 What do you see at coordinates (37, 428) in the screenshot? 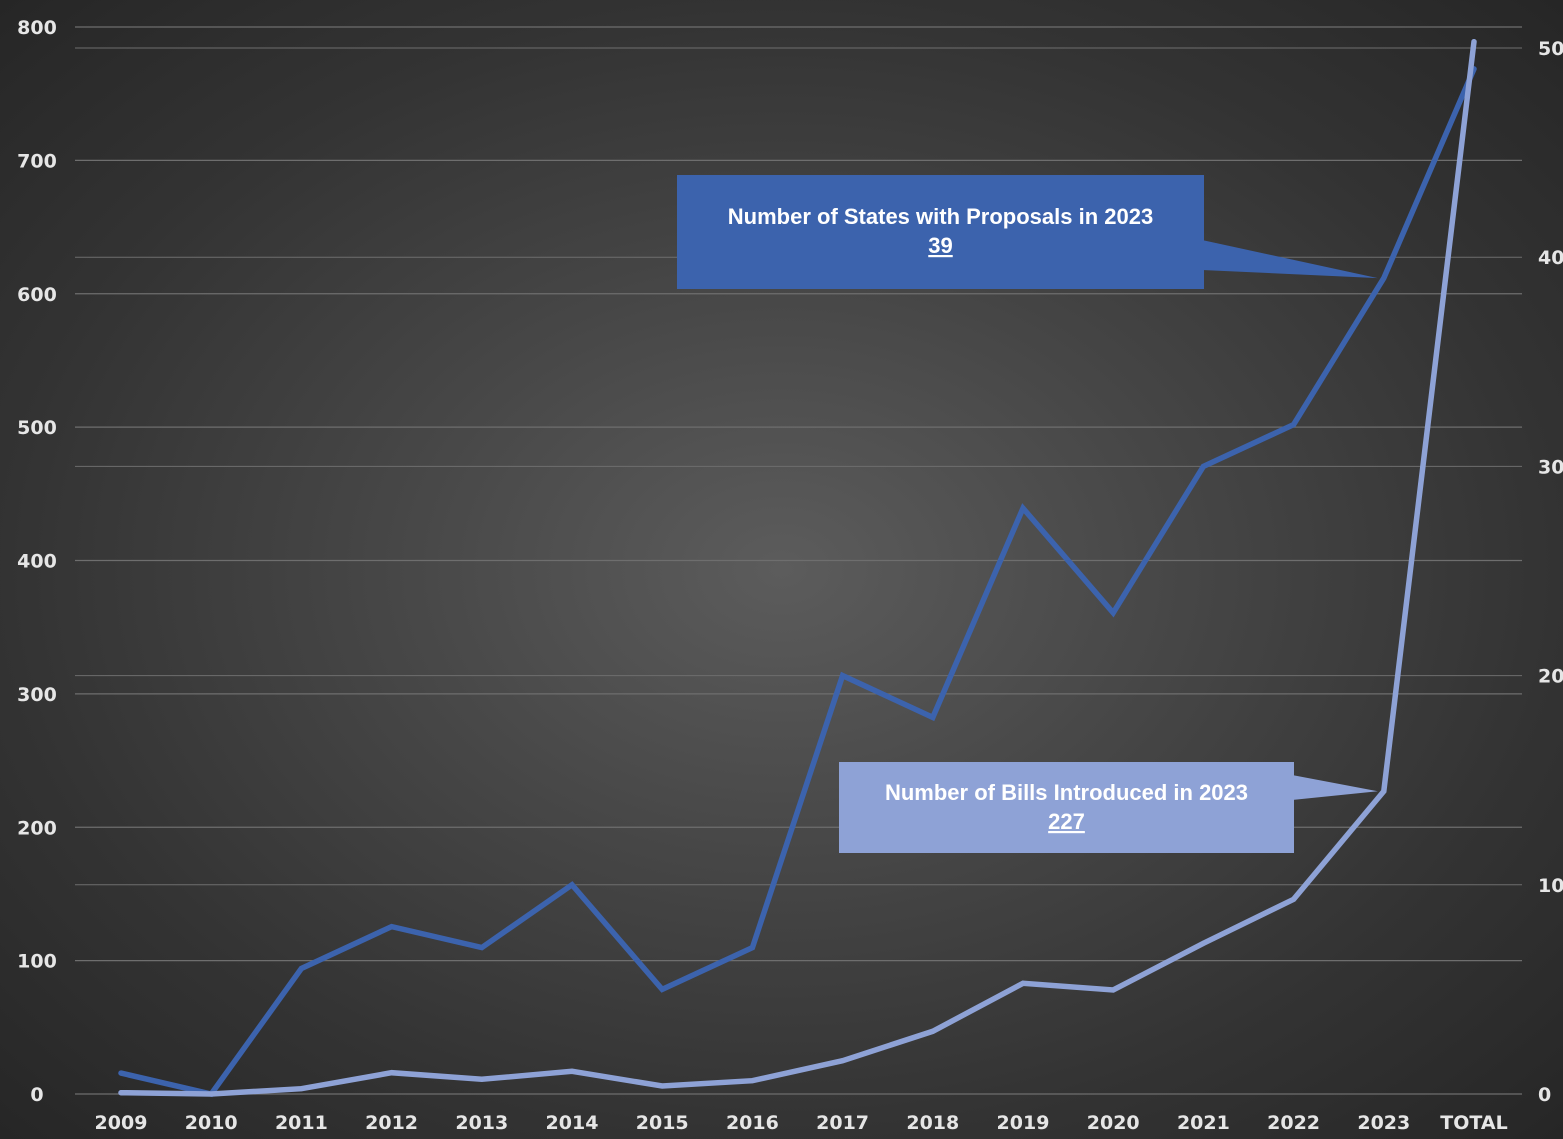
I see `y-left-tick-label: 500` at bounding box center [37, 428].